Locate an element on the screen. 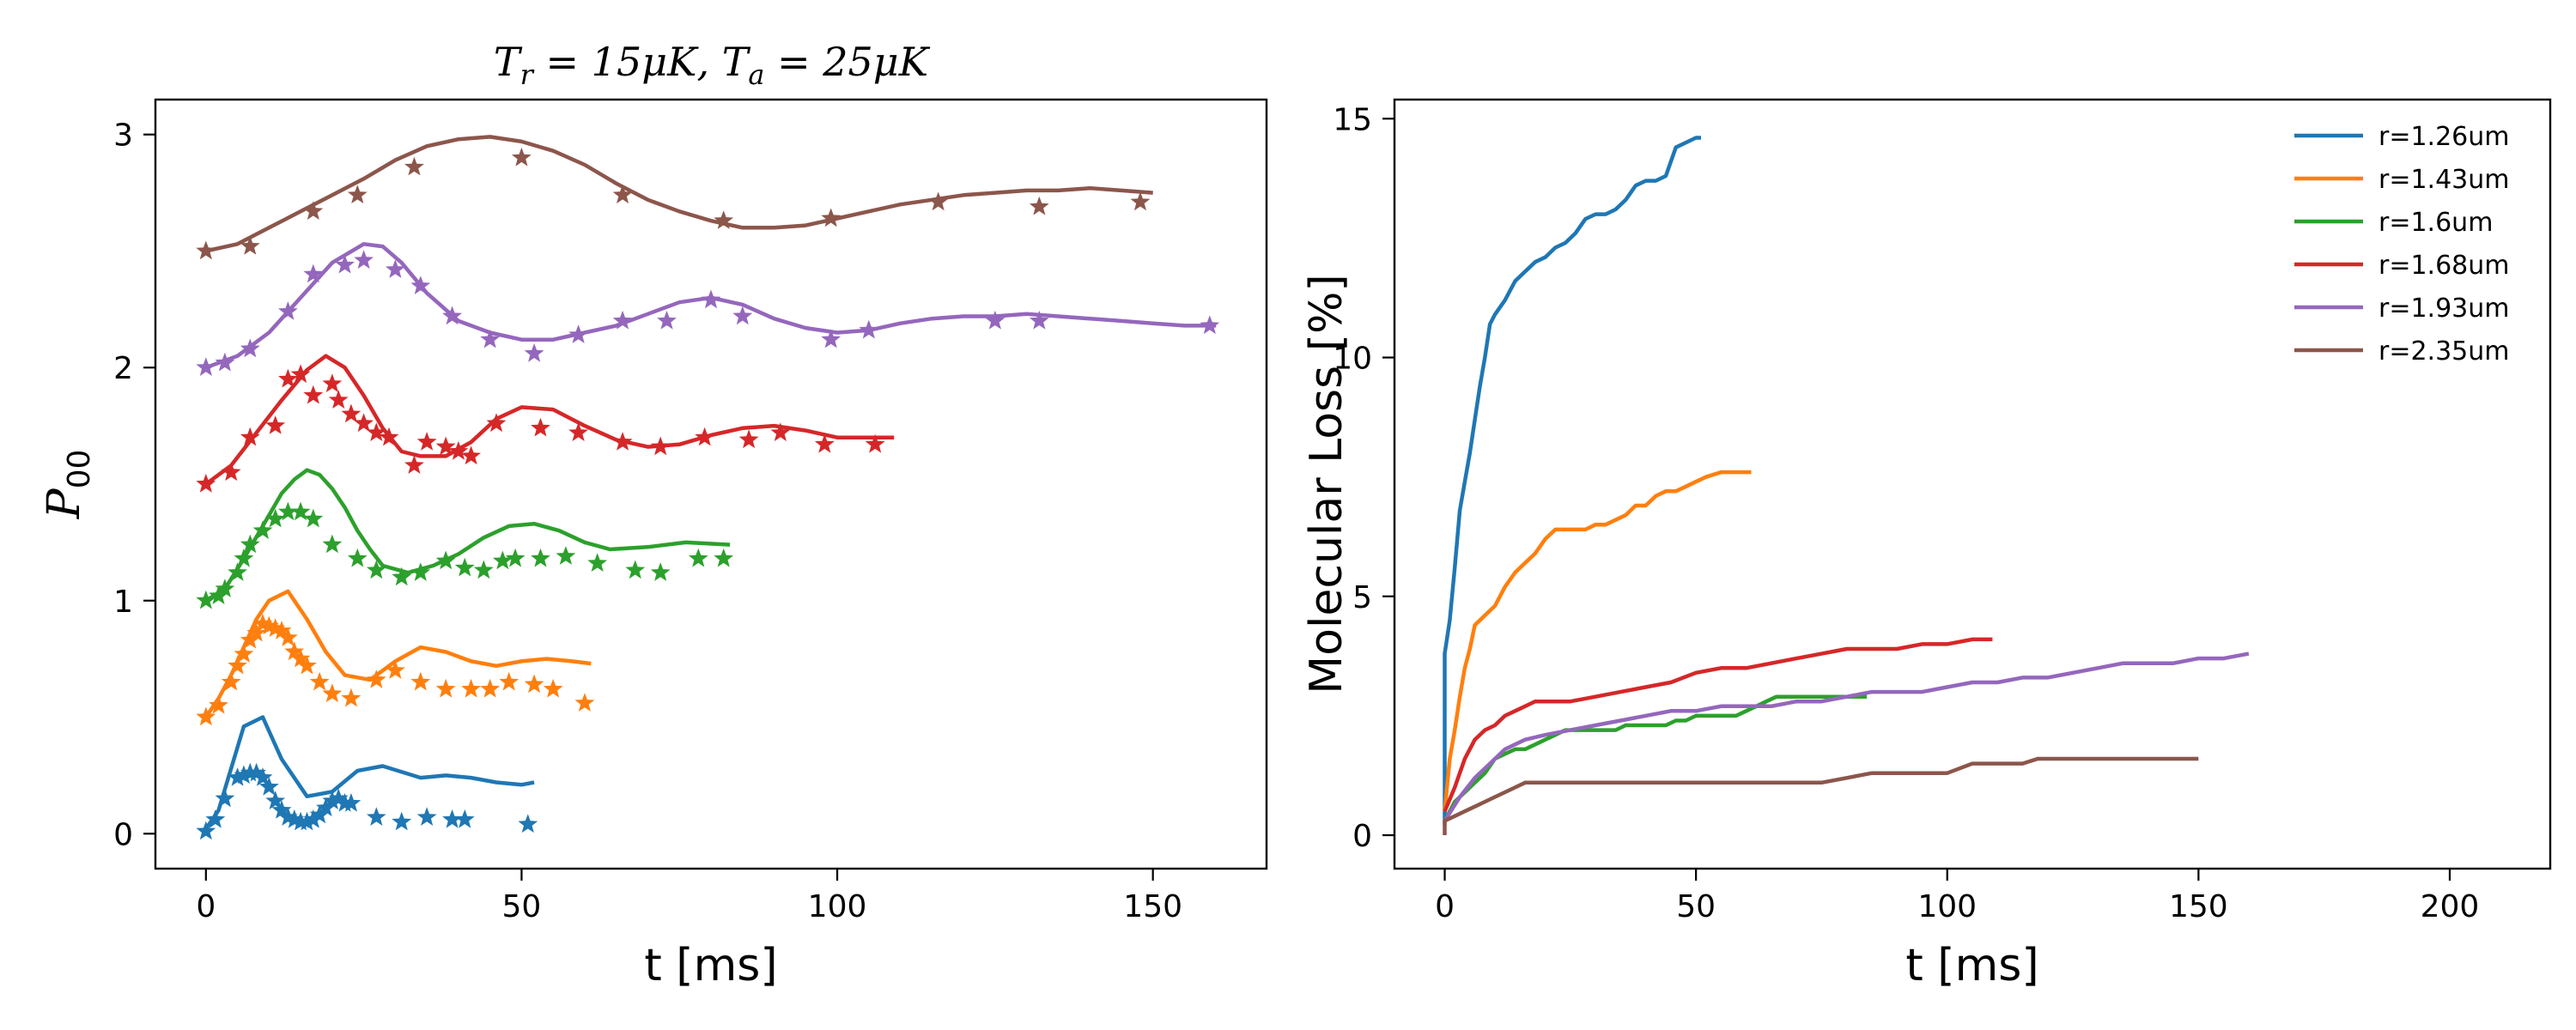 The image size is (2576, 1030). right-y-ticks: 0 5 10 15 is located at coordinates (1363, 478).